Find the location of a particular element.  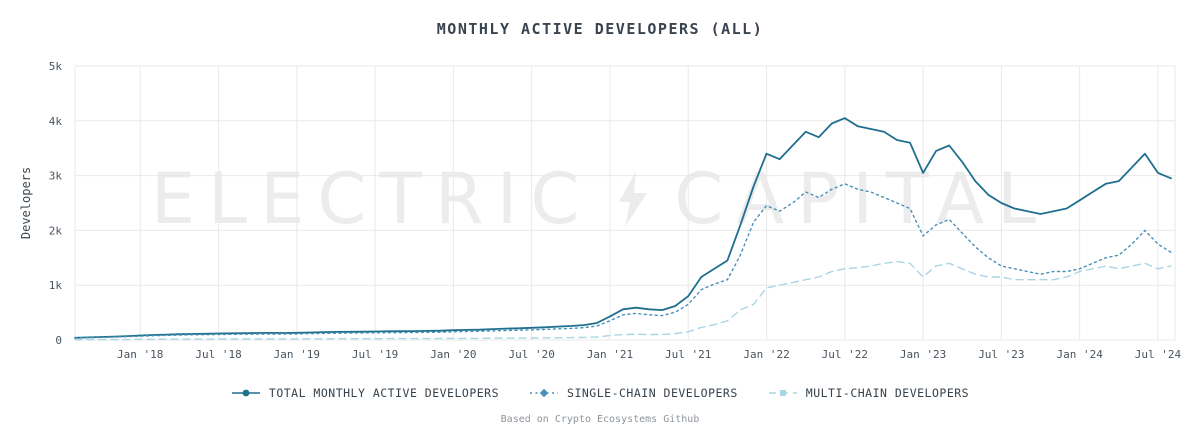

x-tick-label: Jan '18 is located at coordinates (140, 354).